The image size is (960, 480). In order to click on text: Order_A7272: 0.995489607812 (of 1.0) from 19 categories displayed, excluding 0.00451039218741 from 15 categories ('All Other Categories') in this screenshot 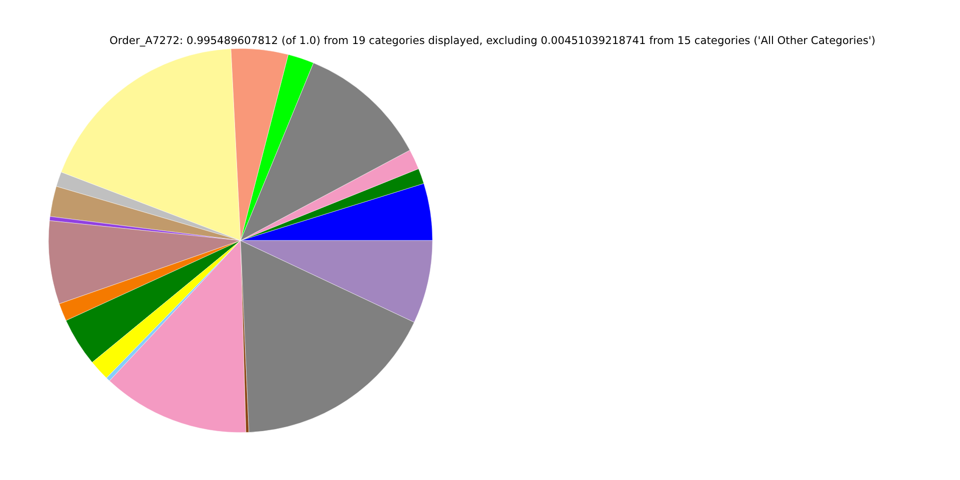, I will do `click(493, 40)`.